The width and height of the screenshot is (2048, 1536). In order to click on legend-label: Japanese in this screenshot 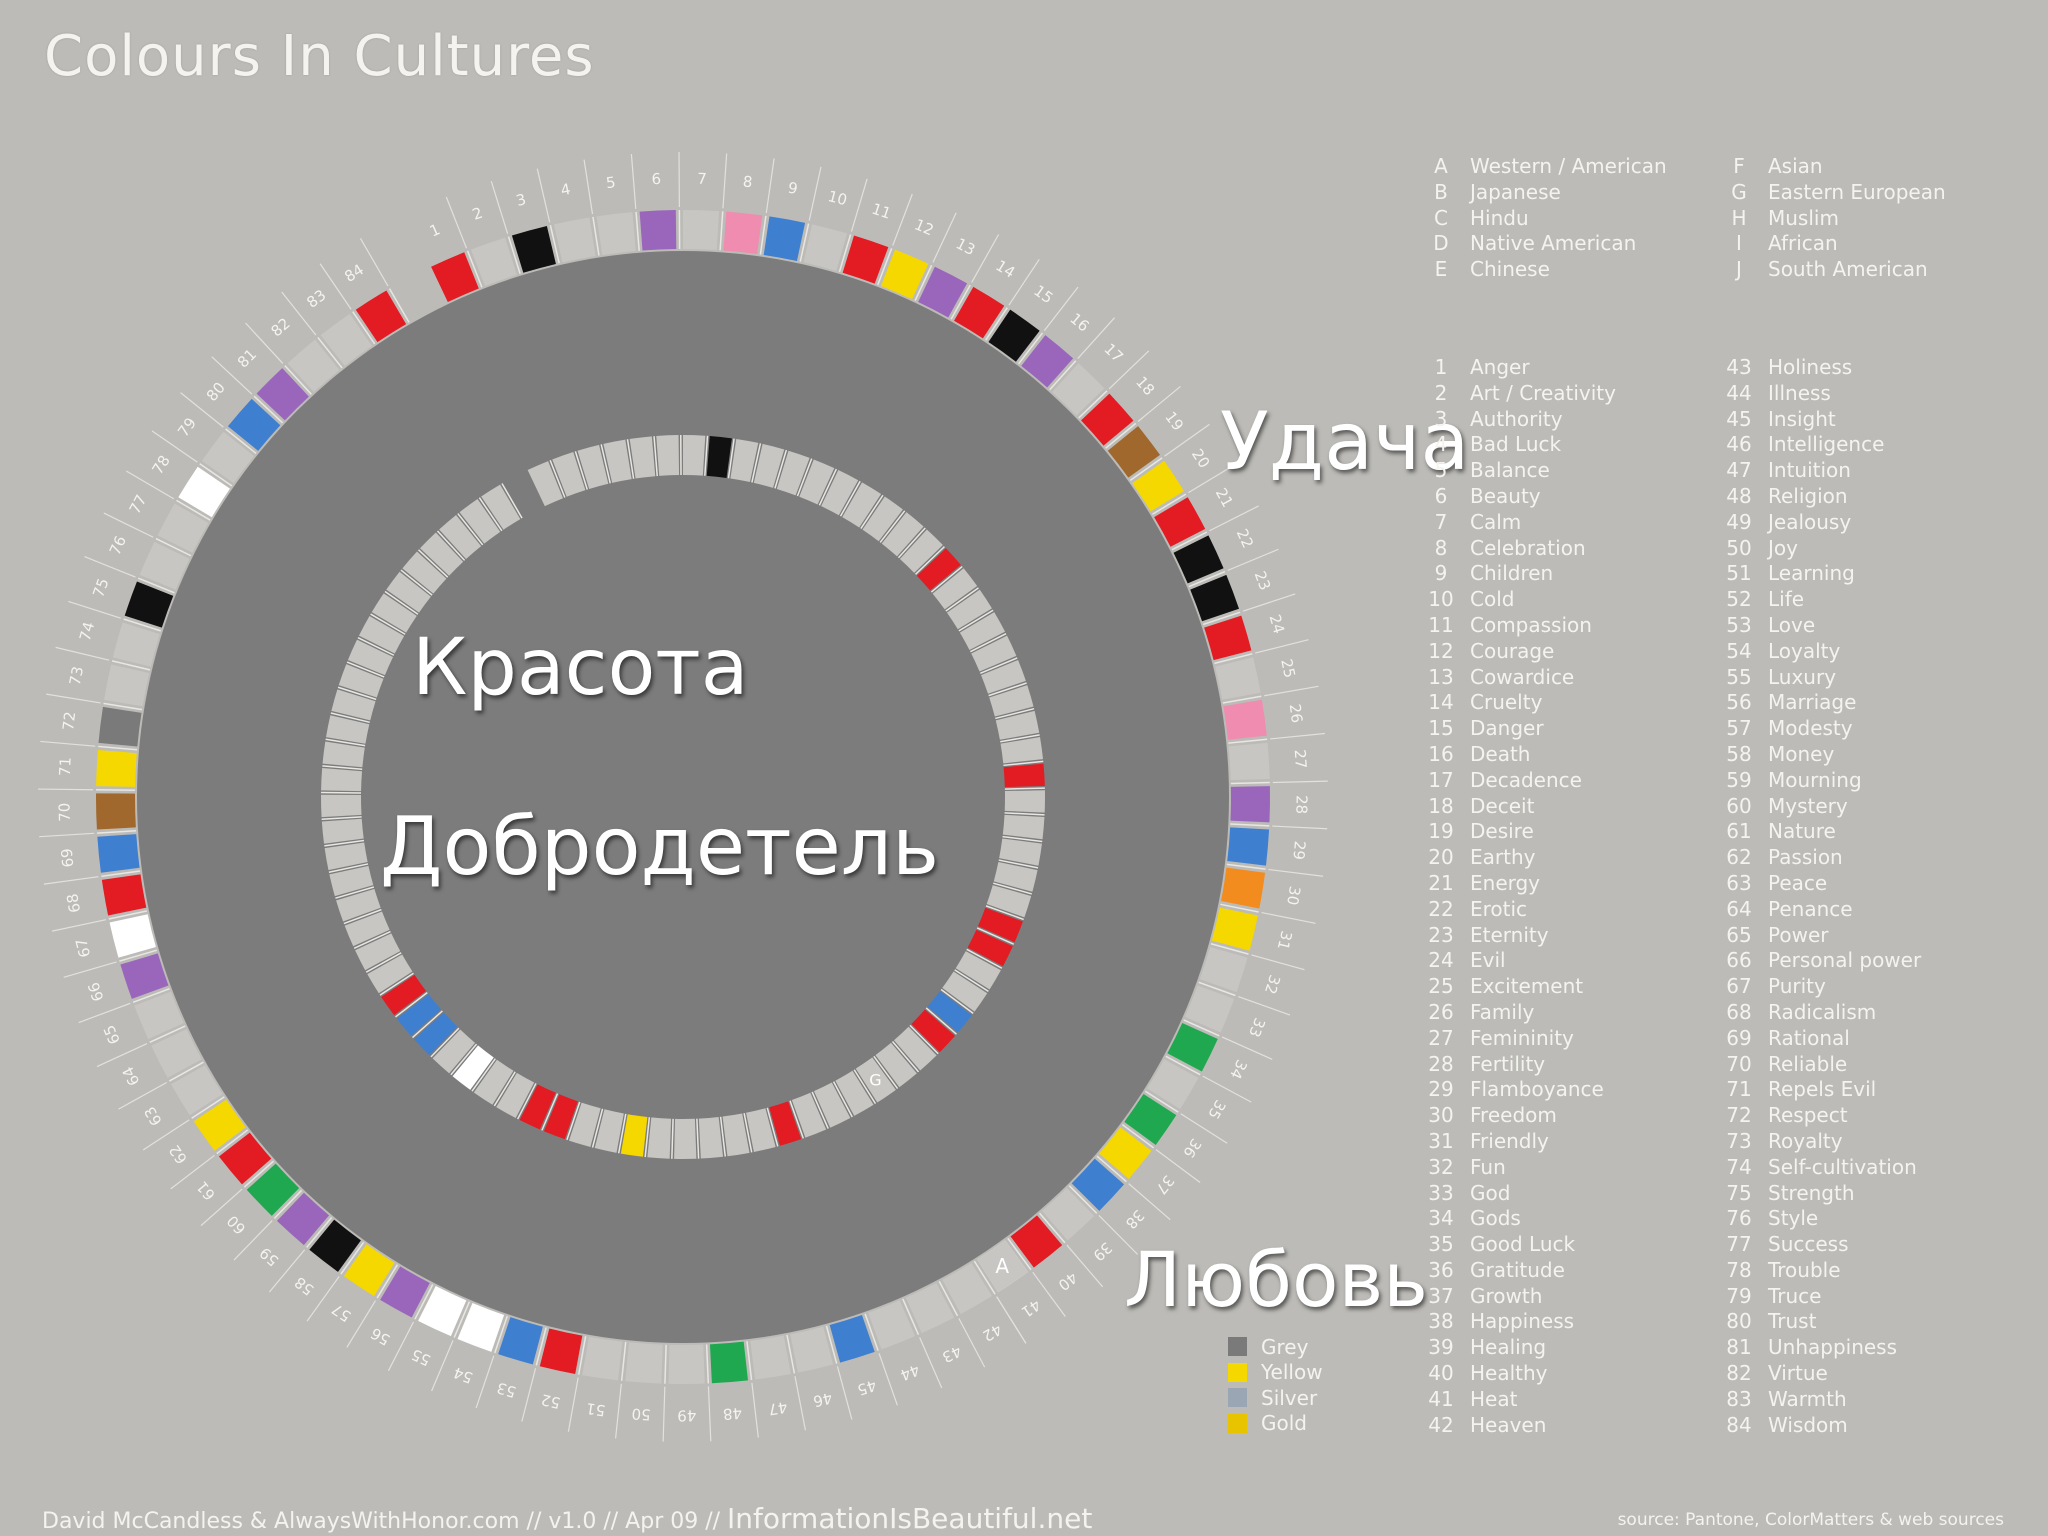, I will do `click(1515, 191)`.